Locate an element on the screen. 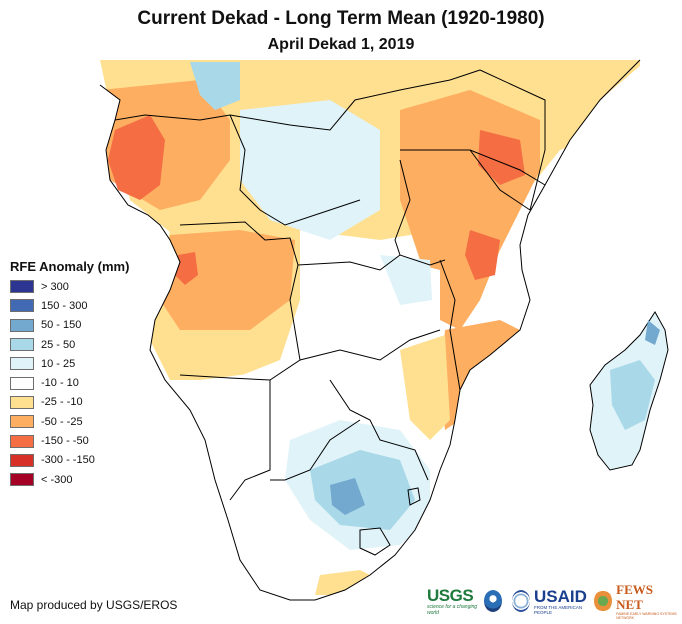 This screenshot has height=624, width=682. noaa-logo-icon is located at coordinates (492, 601).